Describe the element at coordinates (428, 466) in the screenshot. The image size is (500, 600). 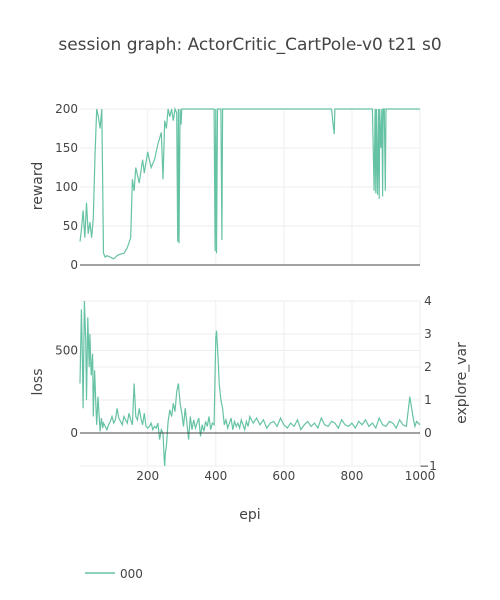
I see `explore-var-tick-label-0: −1` at that location.